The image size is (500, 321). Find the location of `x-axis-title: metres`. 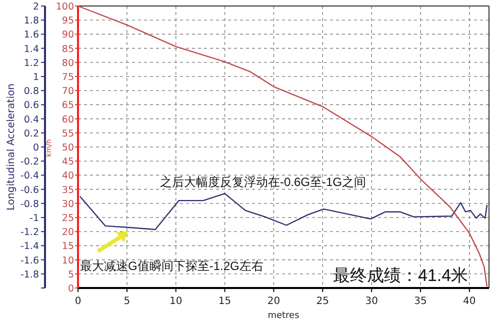

x-axis-title: metres is located at coordinates (284, 316).